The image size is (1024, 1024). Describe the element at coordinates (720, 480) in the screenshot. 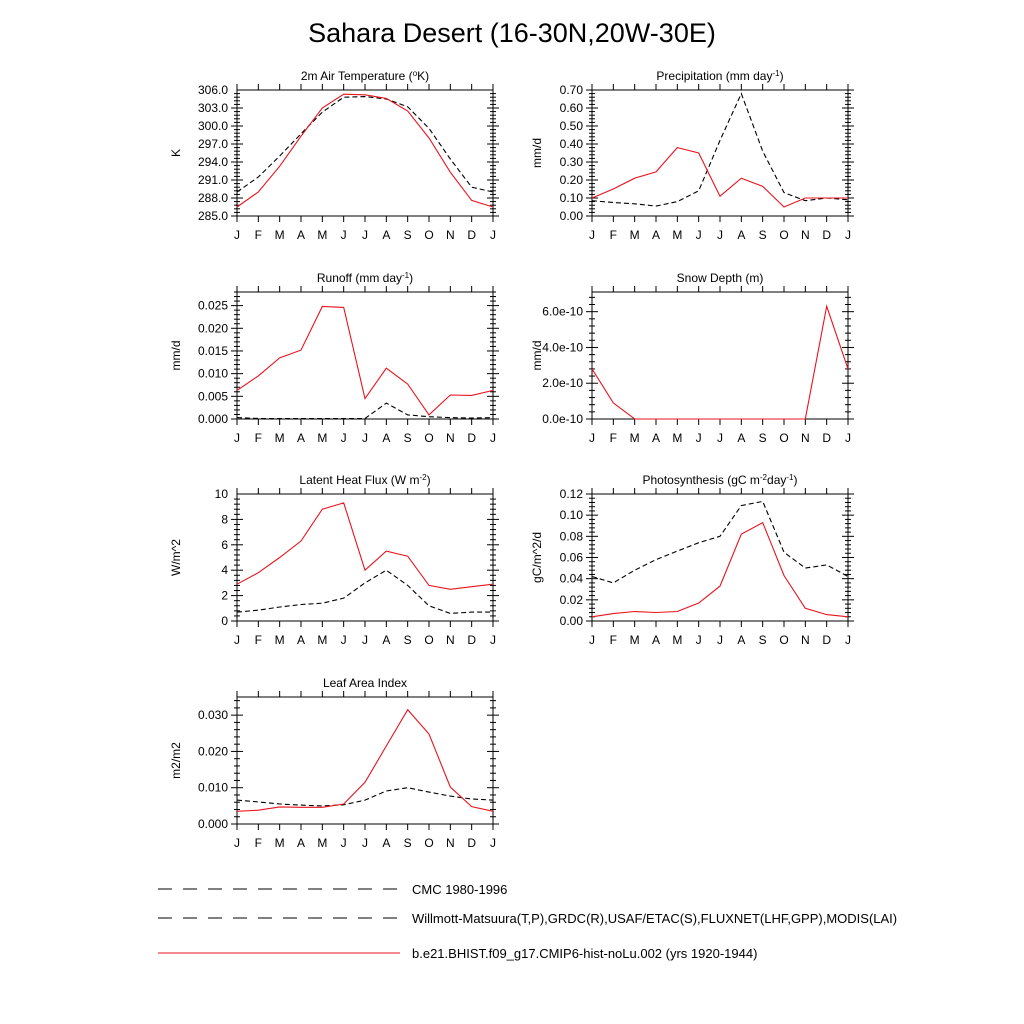

I see `panel-title: Photosynthesis (gC m-2day-1)` at that location.